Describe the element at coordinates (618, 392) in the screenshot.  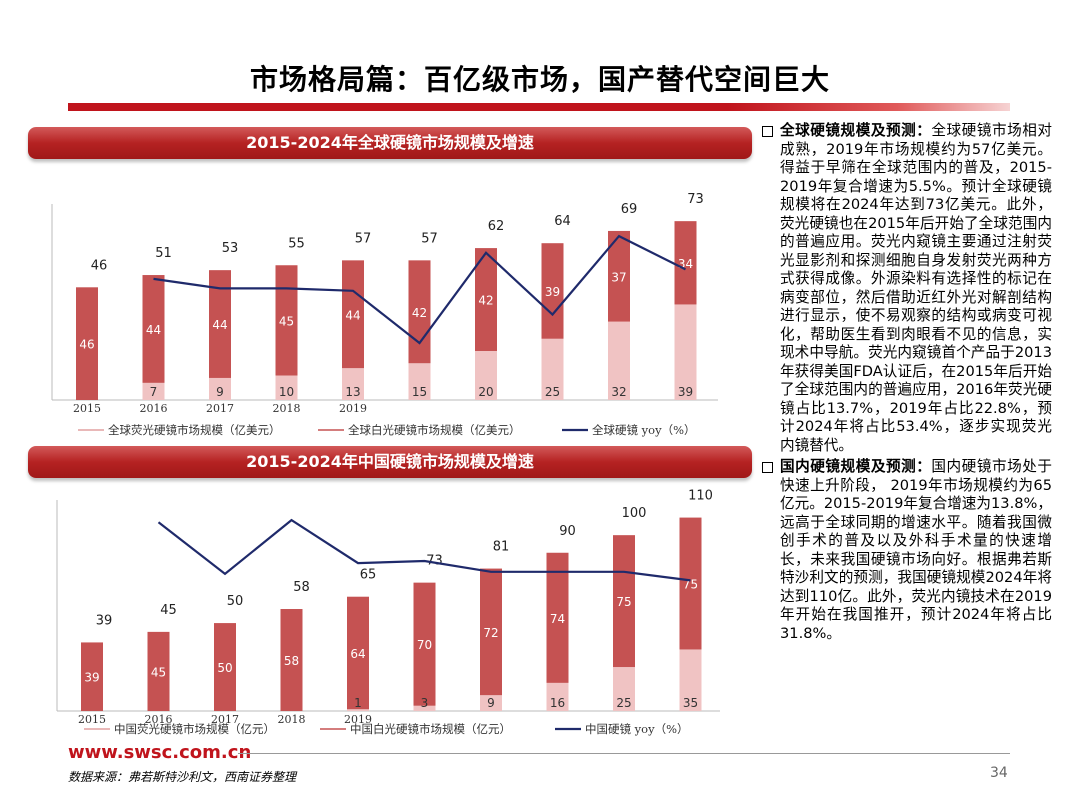
I see `fluor-bar-label: 32` at that location.